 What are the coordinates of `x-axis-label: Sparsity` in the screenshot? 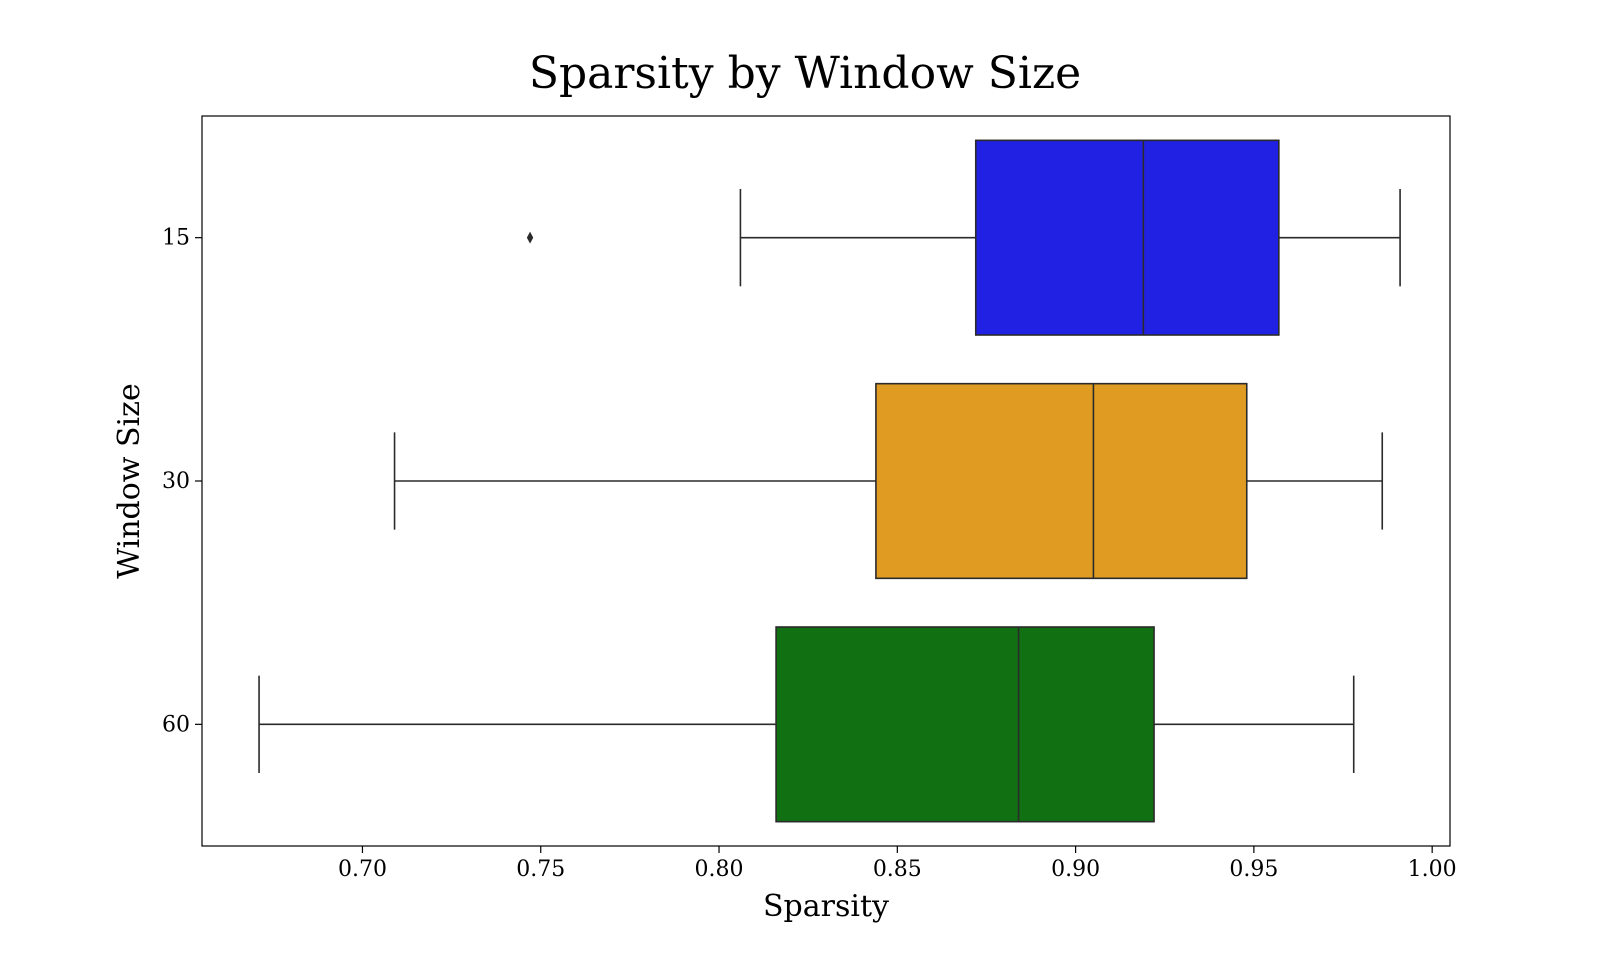 It's located at (826, 906).